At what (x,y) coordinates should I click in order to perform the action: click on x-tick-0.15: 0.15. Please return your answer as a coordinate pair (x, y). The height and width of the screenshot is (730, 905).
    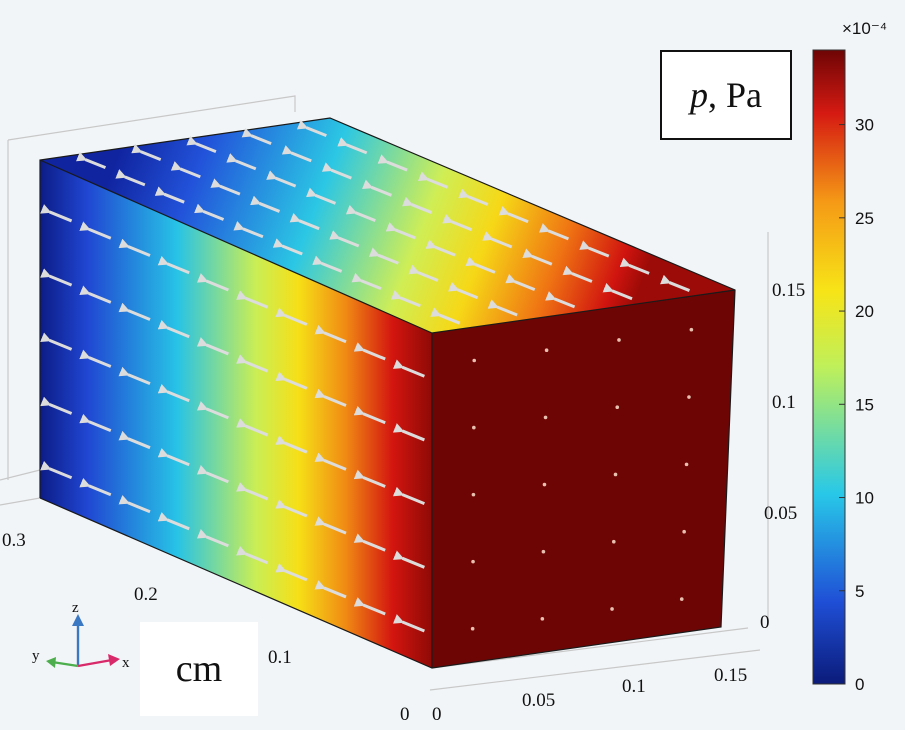
    Looking at the image, I should click on (730, 675).